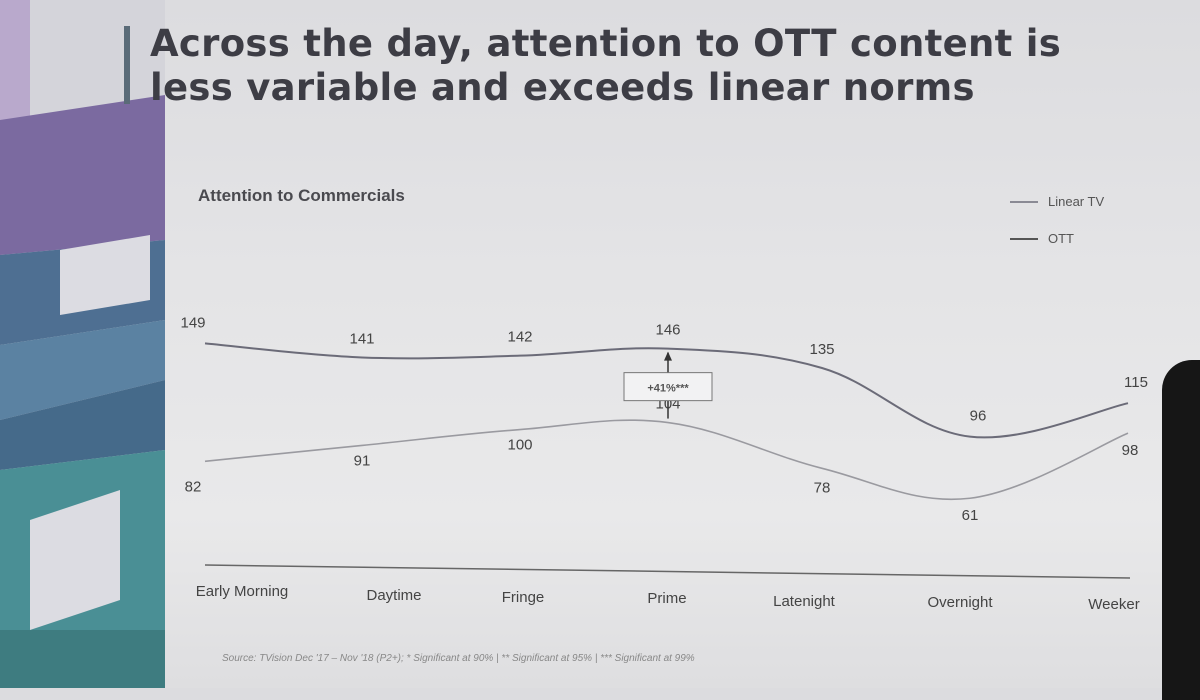 This screenshot has height=700, width=1200. What do you see at coordinates (301, 195) in the screenshot?
I see `chart-title: Attention to Commercials` at bounding box center [301, 195].